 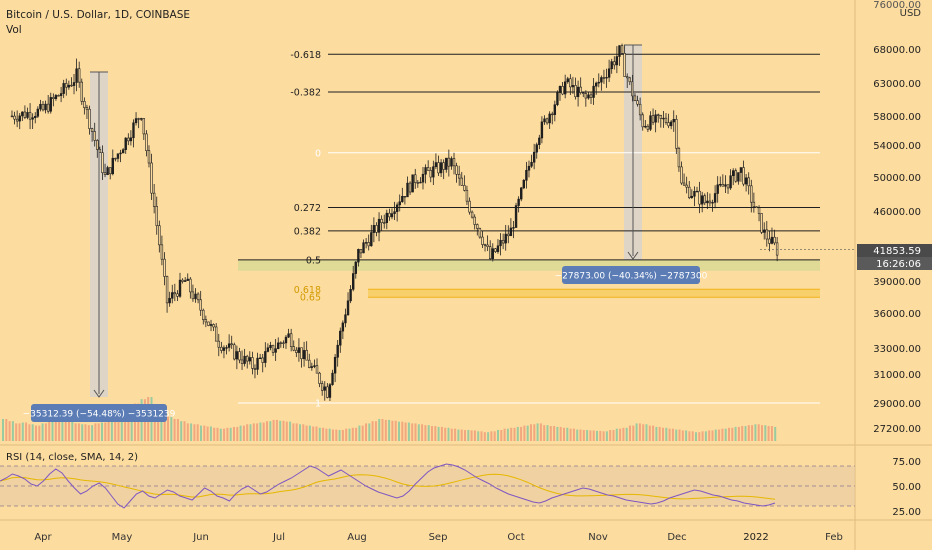 What do you see at coordinates (122, 537) in the screenshot?
I see `time-label: May` at bounding box center [122, 537].